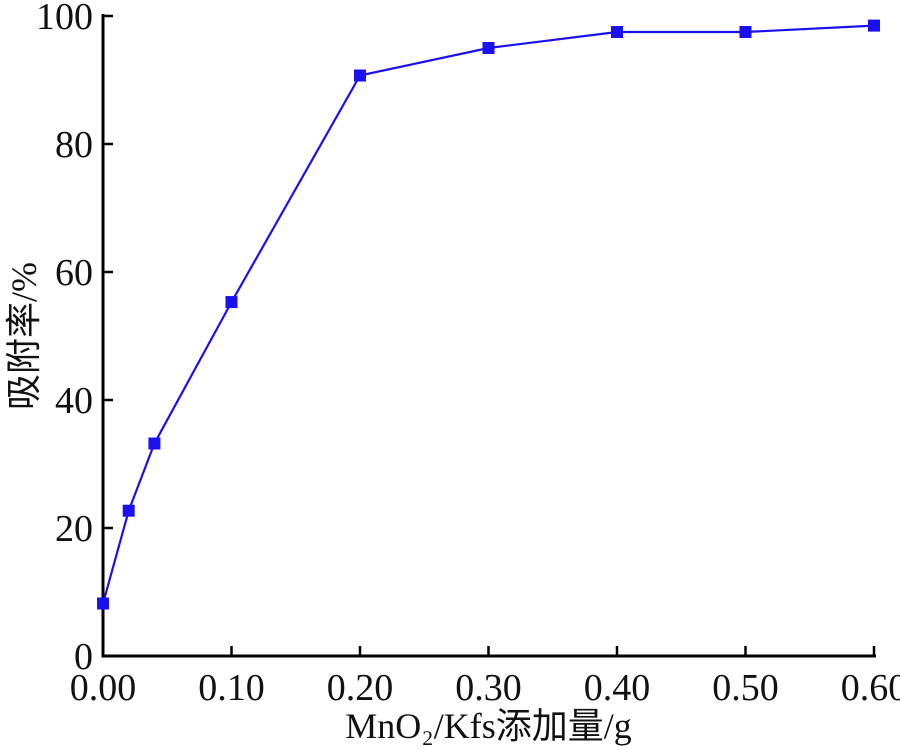 This screenshot has width=900, height=750. Describe the element at coordinates (488, 688) in the screenshot. I see `x-tick-label: 0.30` at that location.